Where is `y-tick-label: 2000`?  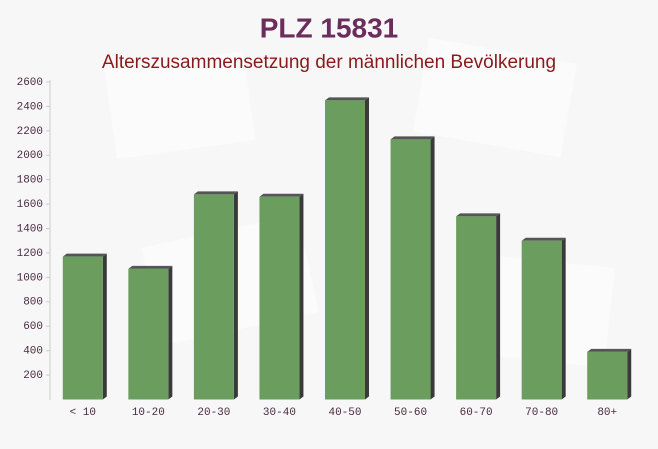 y-tick-label: 2000 is located at coordinates (30, 156).